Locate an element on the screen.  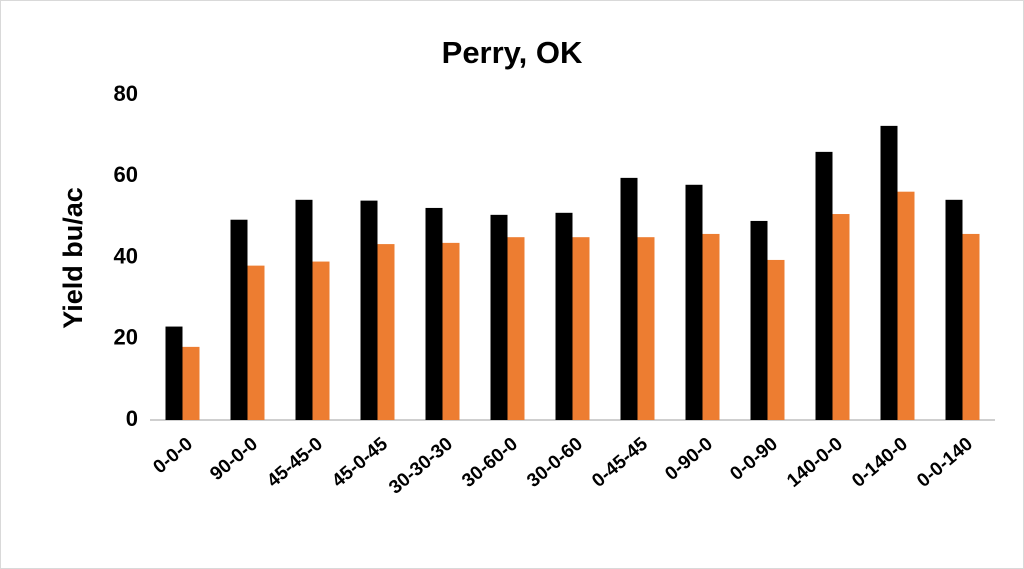
y-tick-label: 80 is located at coordinates (126, 93).